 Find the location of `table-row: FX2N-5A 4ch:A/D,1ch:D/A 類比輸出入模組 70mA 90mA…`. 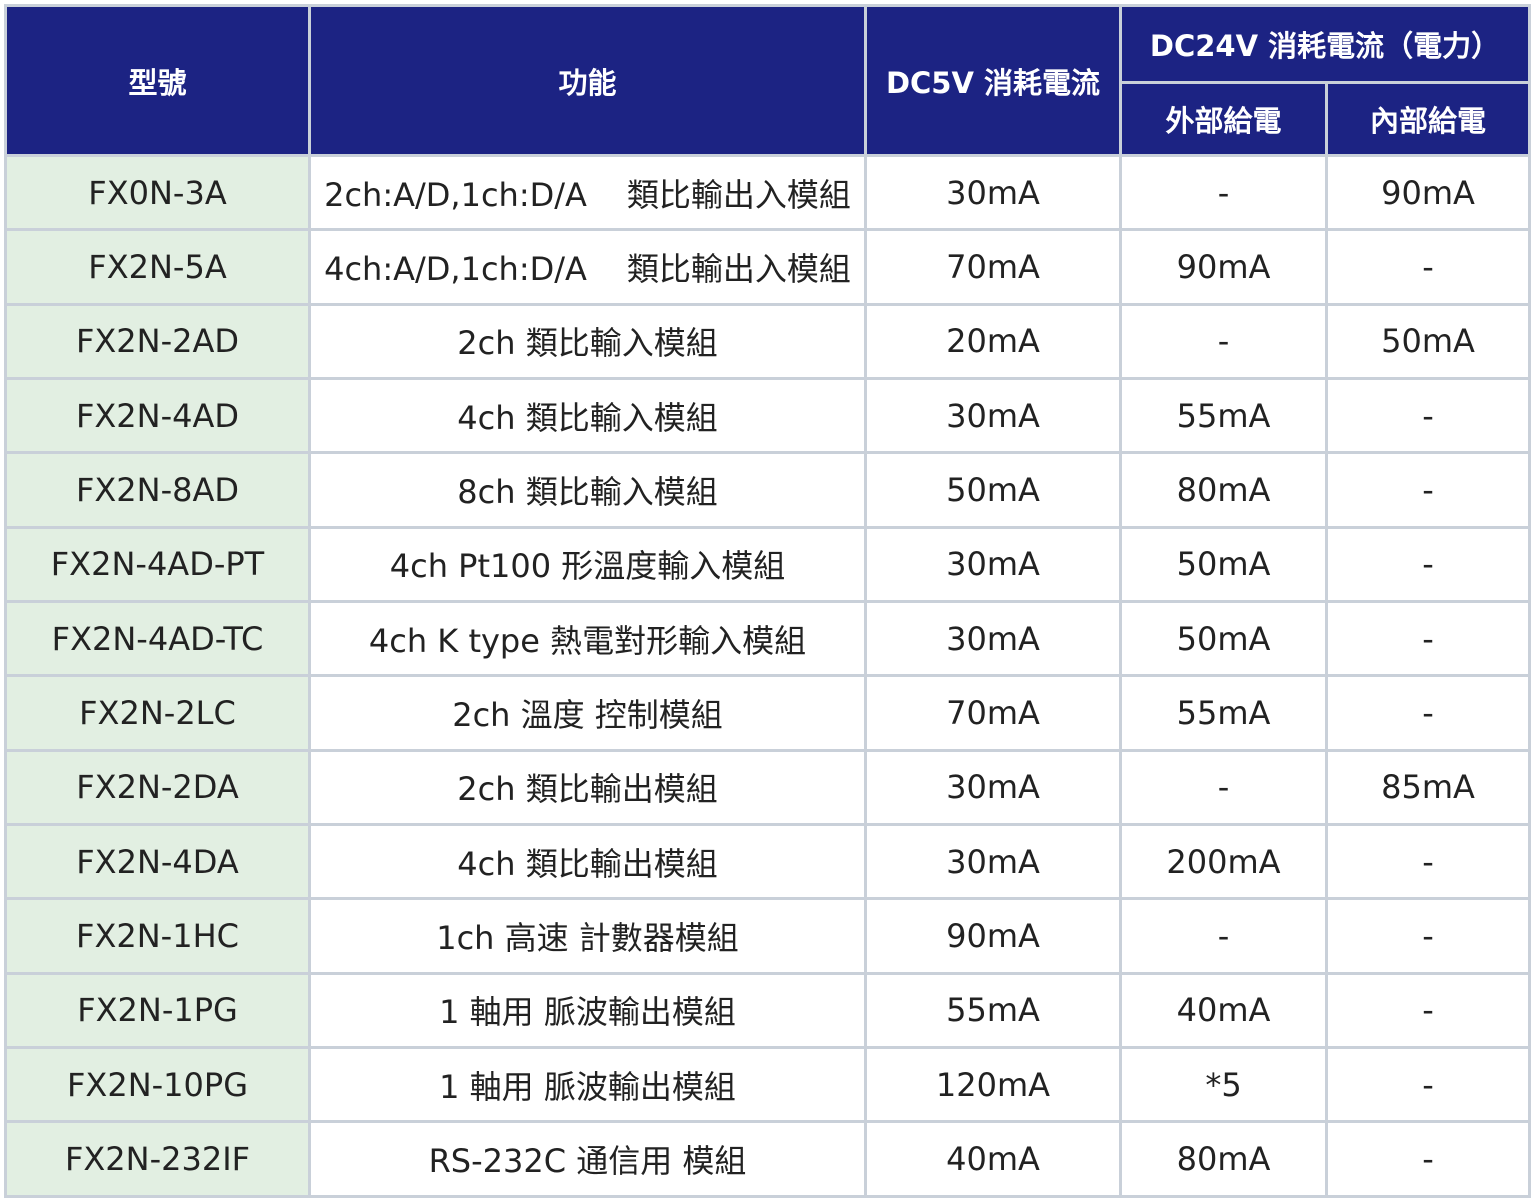

table-row: FX2N-5A 4ch:A/D,1ch:D/A 類比輸出入模組 70mA 90mA… is located at coordinates (768, 267).